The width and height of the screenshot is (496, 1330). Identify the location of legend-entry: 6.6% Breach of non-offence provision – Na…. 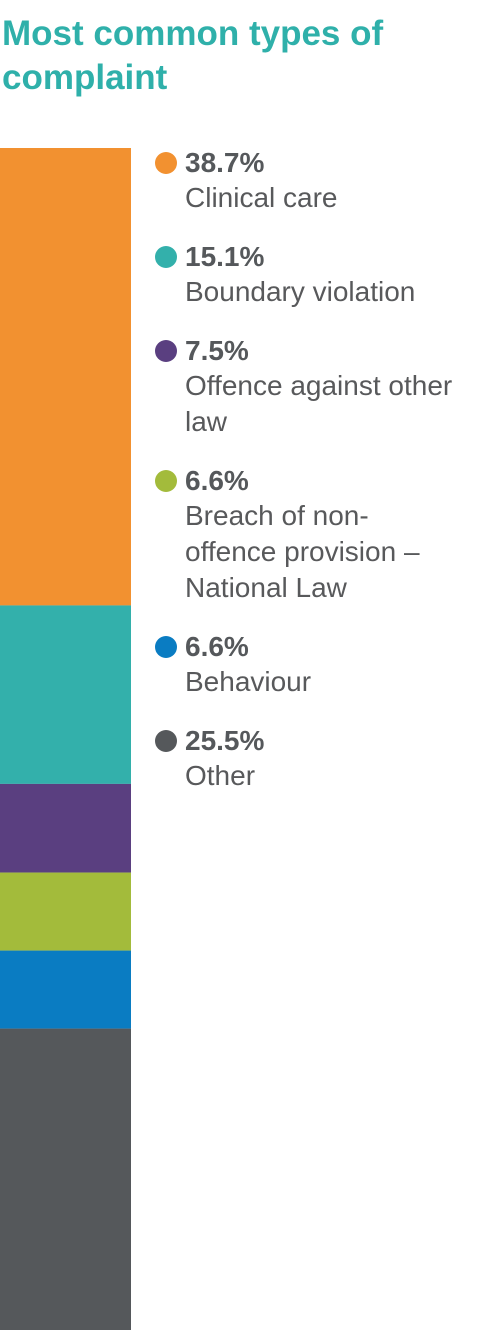
(302, 535).